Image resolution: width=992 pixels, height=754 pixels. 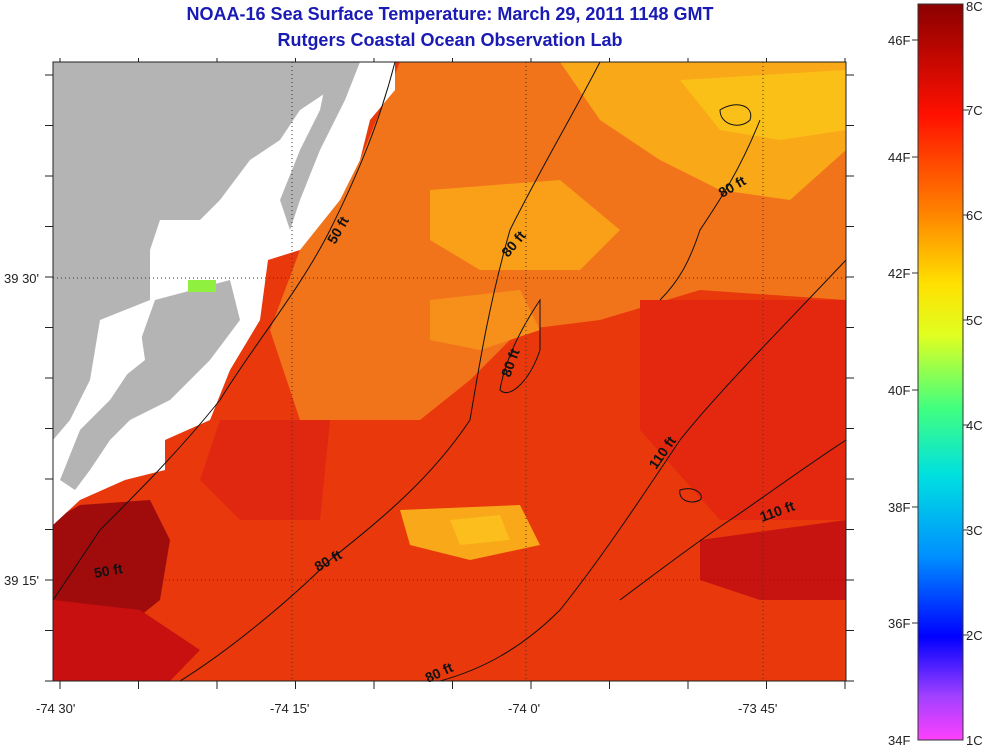 What do you see at coordinates (899, 740) in the screenshot?
I see `colorbar-label-f: 34F` at bounding box center [899, 740].